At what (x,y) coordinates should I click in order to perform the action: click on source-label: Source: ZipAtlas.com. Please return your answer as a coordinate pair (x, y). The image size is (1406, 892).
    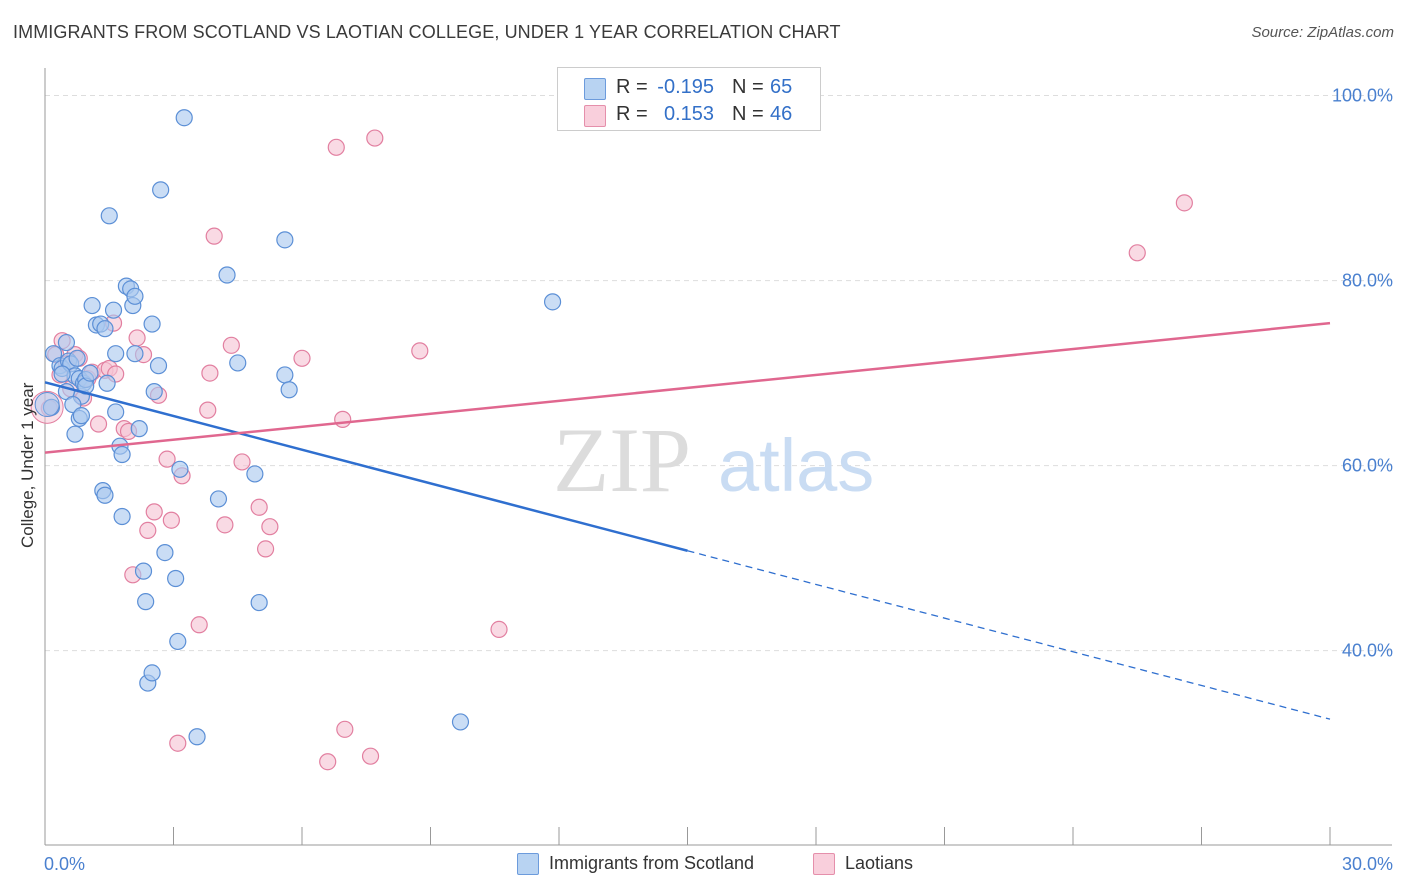
    Looking at the image, I should click on (1322, 32).